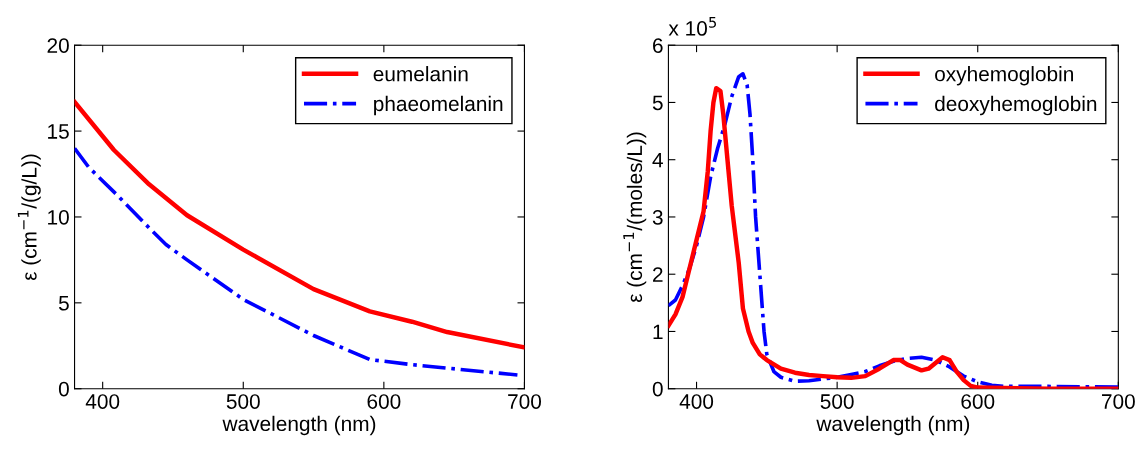 The width and height of the screenshot is (1147, 452). What do you see at coordinates (692, 26) in the screenshot?
I see `text: x 10$^{5}$` at bounding box center [692, 26].